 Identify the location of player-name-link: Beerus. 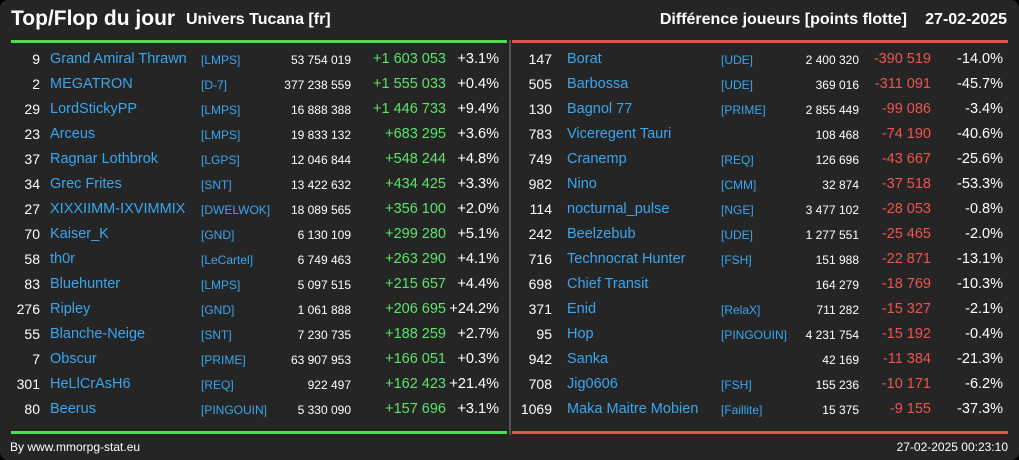
(73, 409).